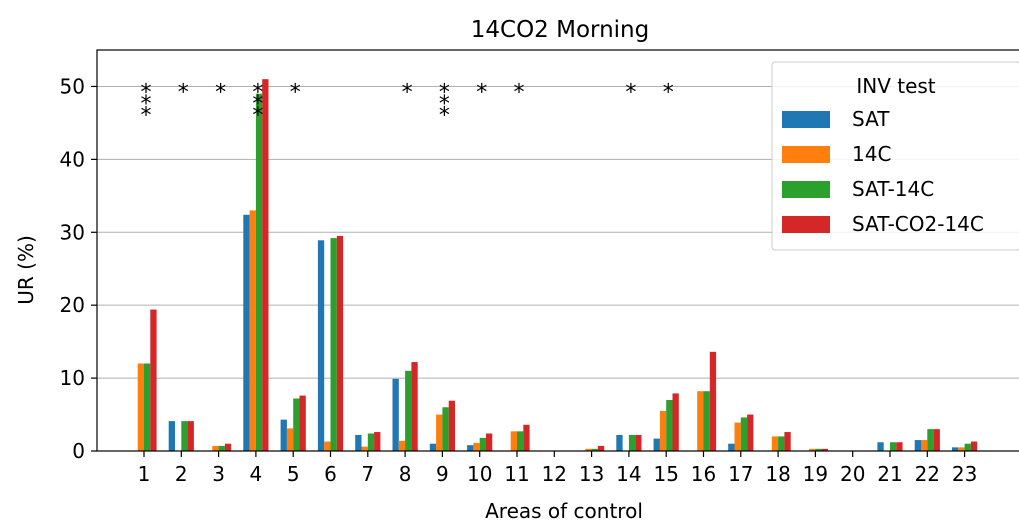 The image size is (1019, 523). What do you see at coordinates (871, 119) in the screenshot?
I see `legend-label: SAT` at bounding box center [871, 119].